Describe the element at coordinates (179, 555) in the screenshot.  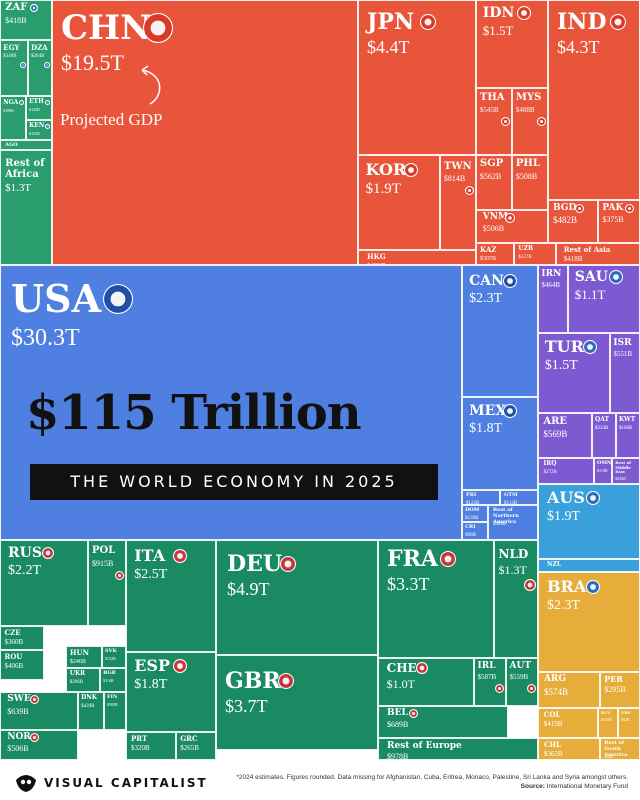
I see `flag-ita-icon` at that location.